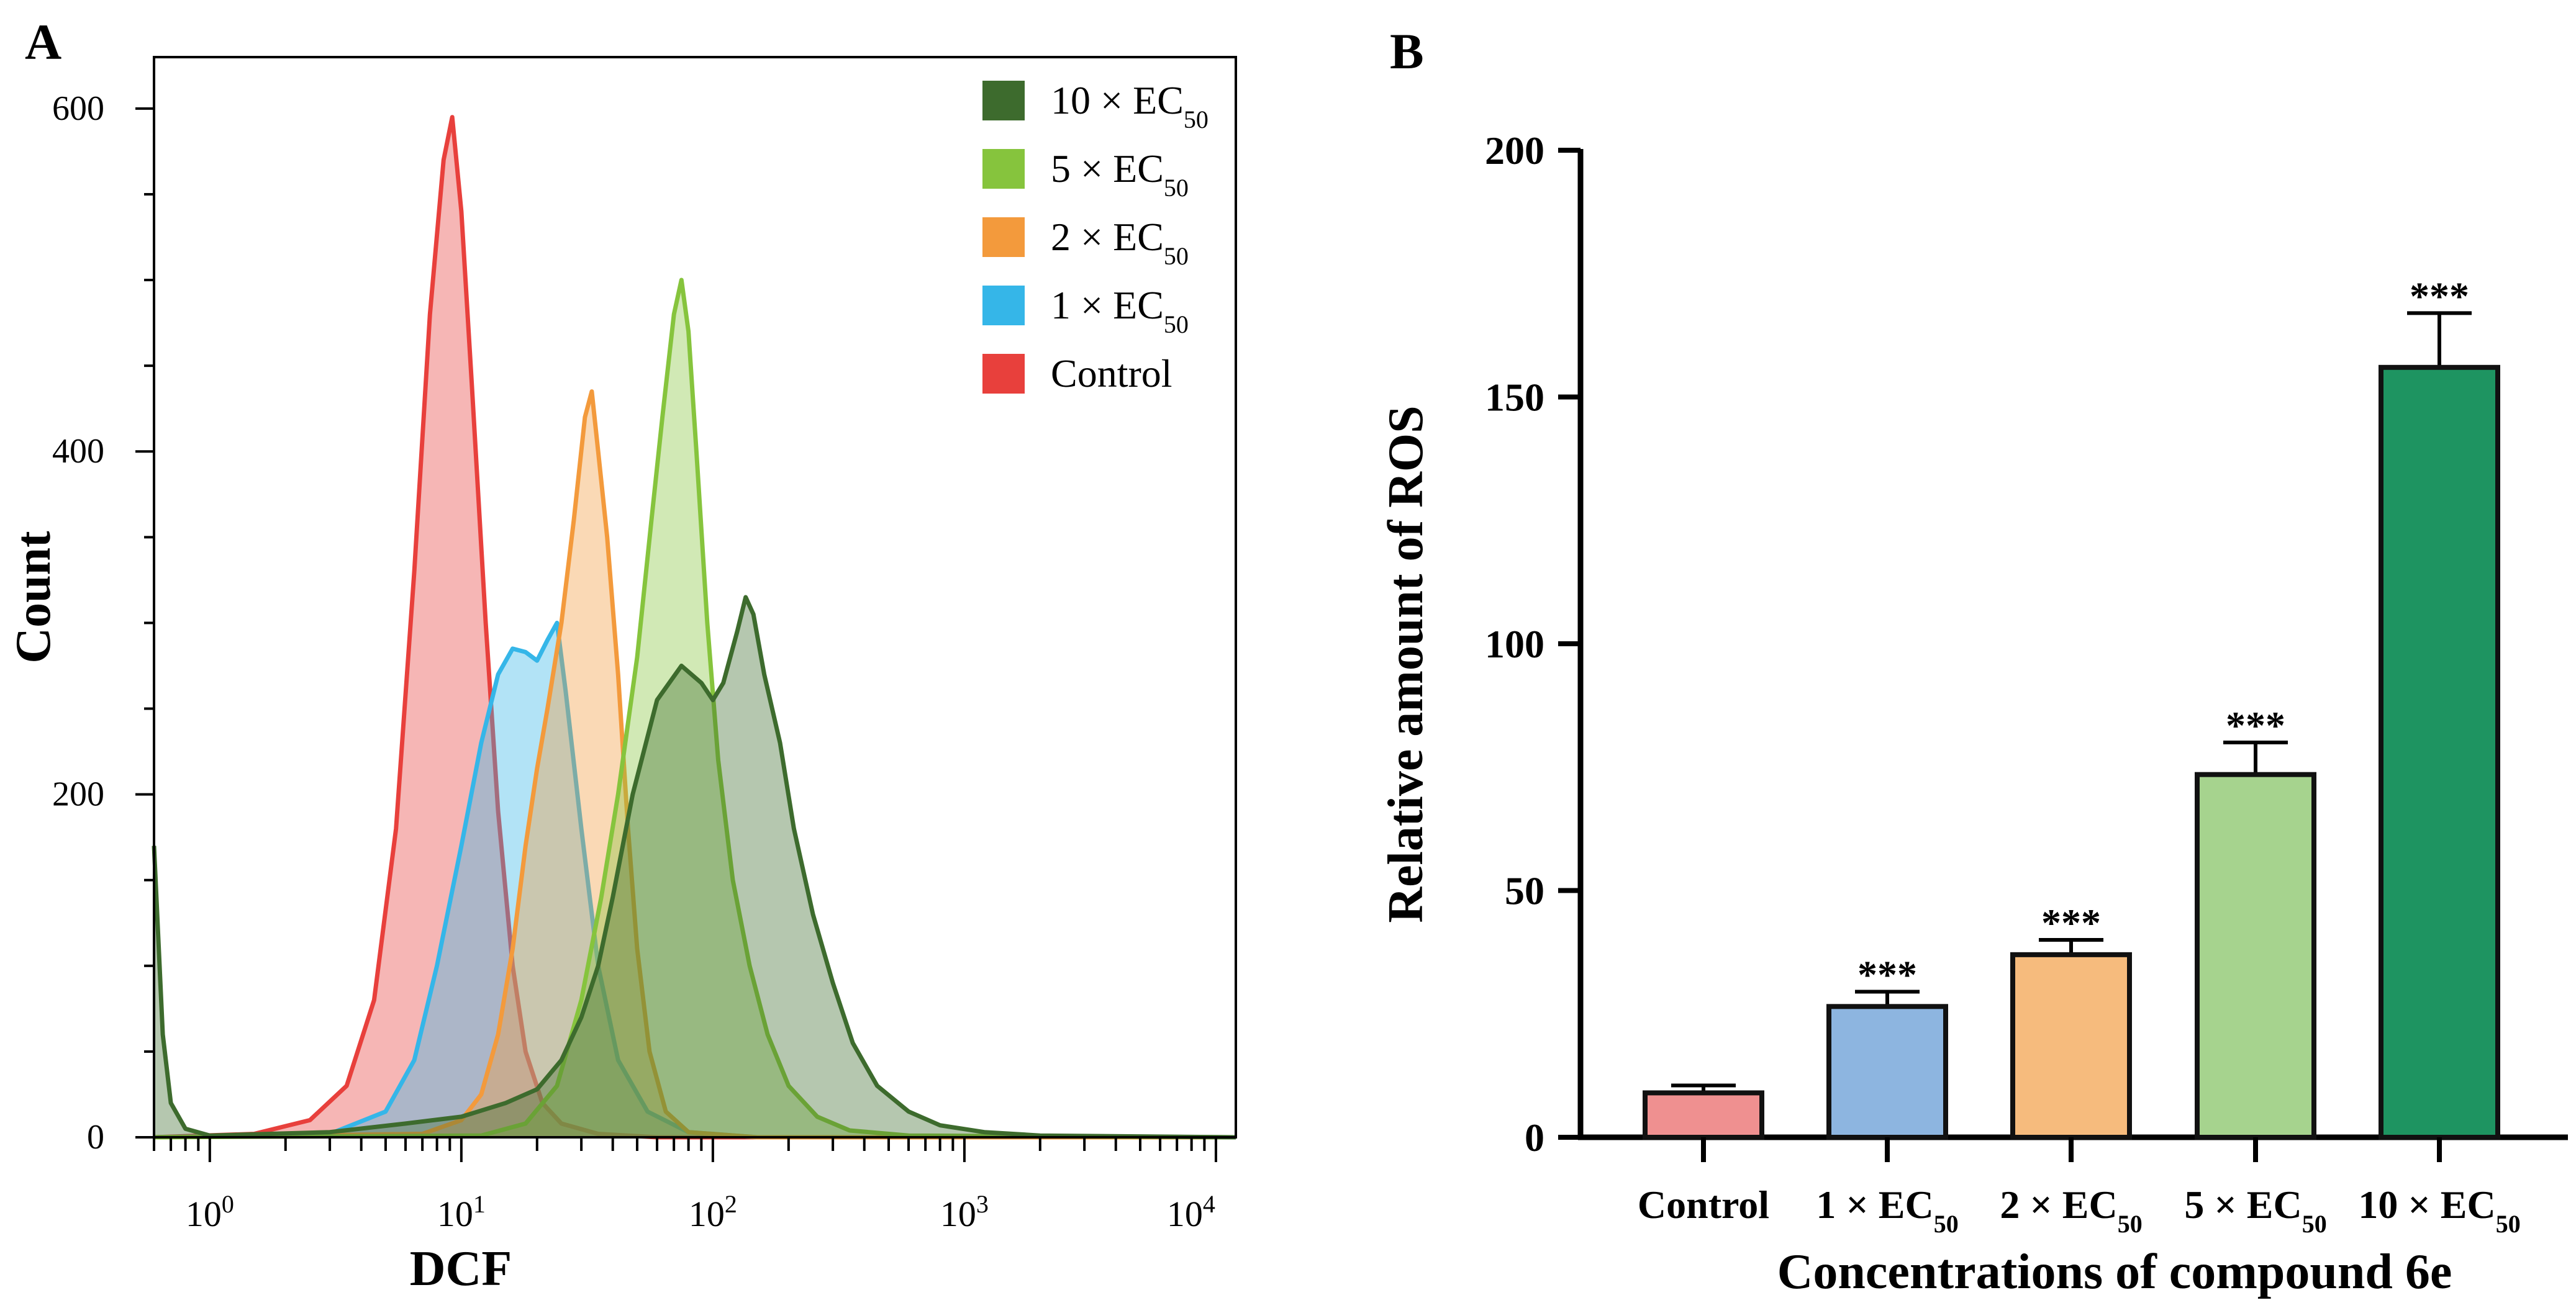 The image size is (2576, 1308). What do you see at coordinates (964, 1212) in the screenshot?
I see `x-tick-label: 10³` at bounding box center [964, 1212].